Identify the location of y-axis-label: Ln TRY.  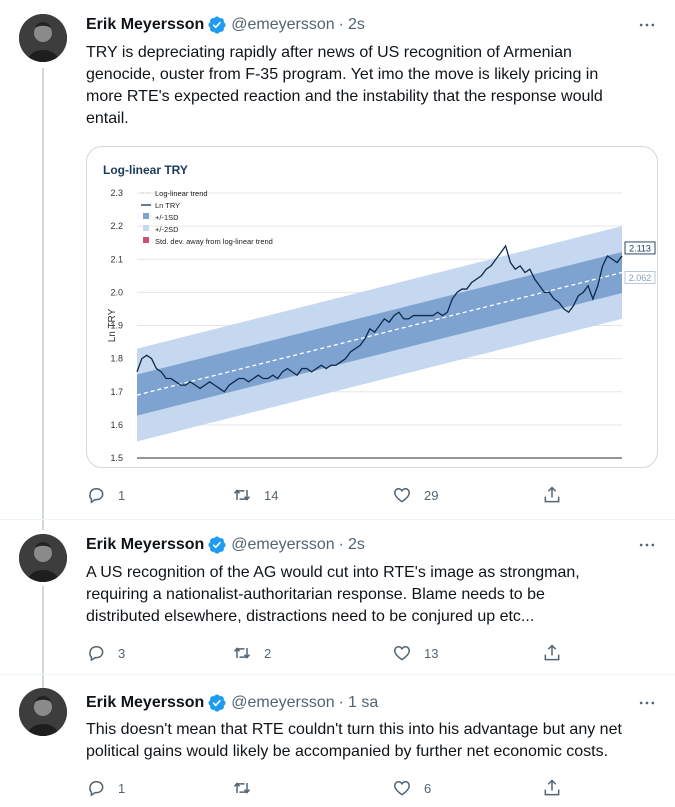
(112, 325).